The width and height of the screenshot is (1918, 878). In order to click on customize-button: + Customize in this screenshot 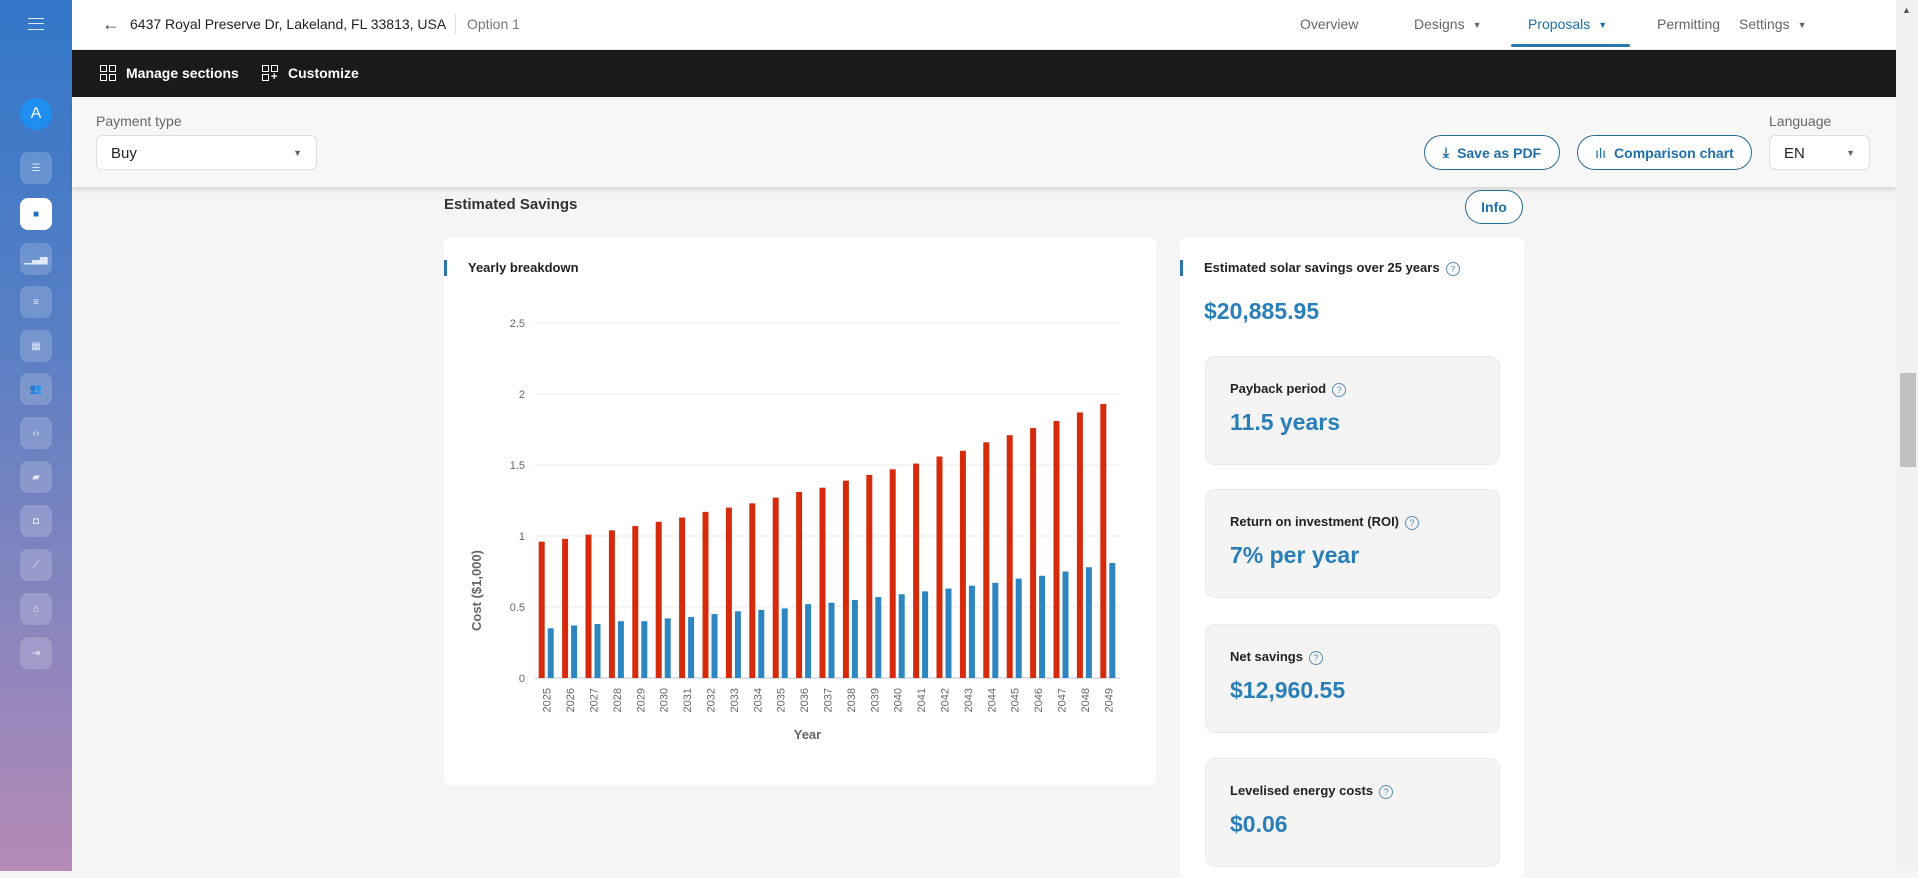, I will do `click(310, 74)`.